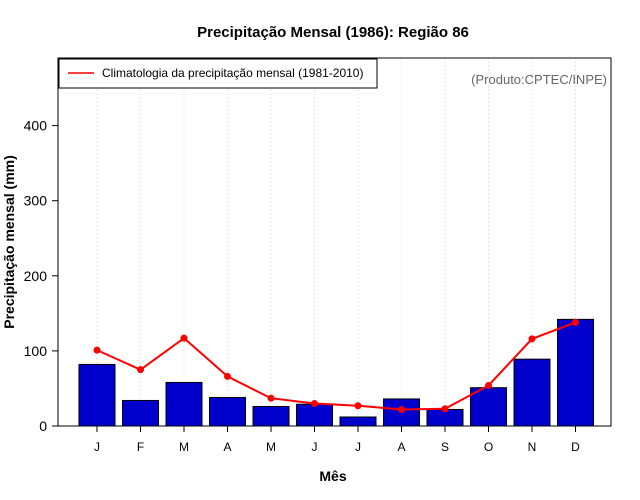 Image resolution: width=640 pixels, height=500 pixels. Describe the element at coordinates (184, 447) in the screenshot. I see `x-tick-label-3: M` at that location.